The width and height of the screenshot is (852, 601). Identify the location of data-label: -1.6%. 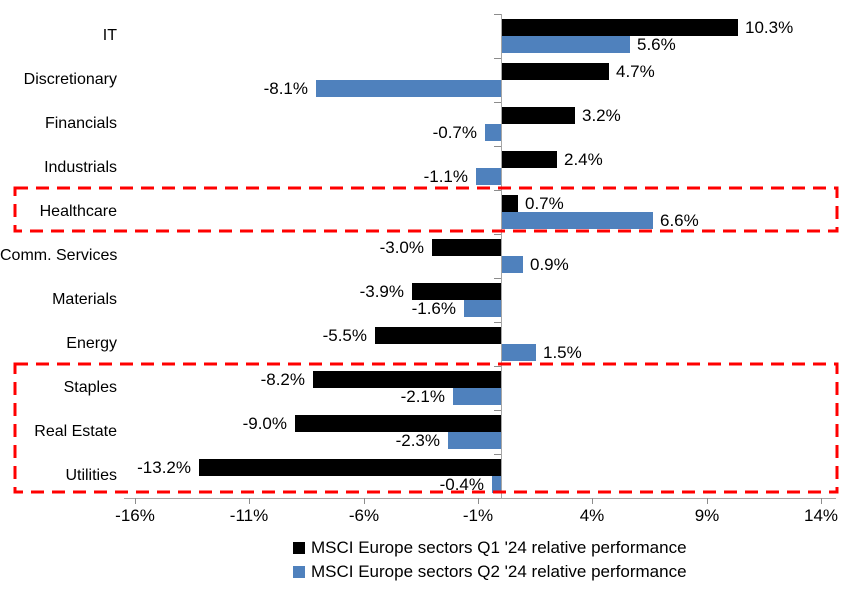
(433, 308).